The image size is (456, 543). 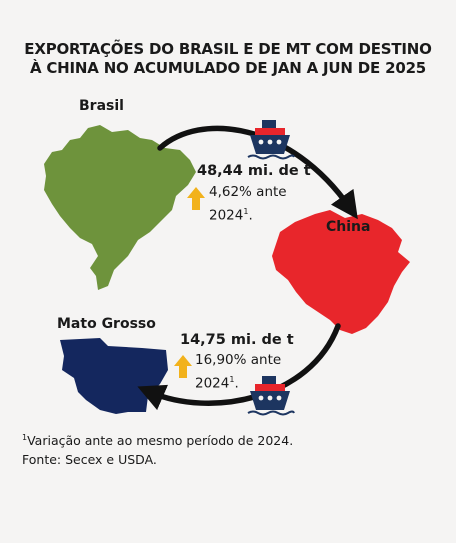 What do you see at coordinates (160, 441) in the screenshot?
I see `footnote-text: Variação ante ao mesmo período de 2024.` at bounding box center [160, 441].